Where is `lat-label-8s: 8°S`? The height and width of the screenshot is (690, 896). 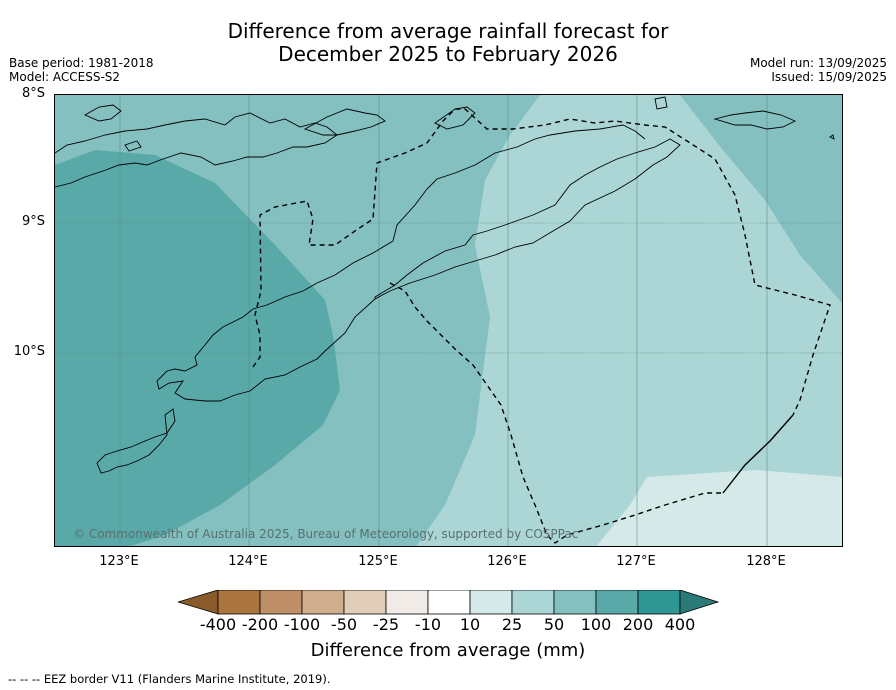
lat-label-8s: 8°S is located at coordinates (33, 93).